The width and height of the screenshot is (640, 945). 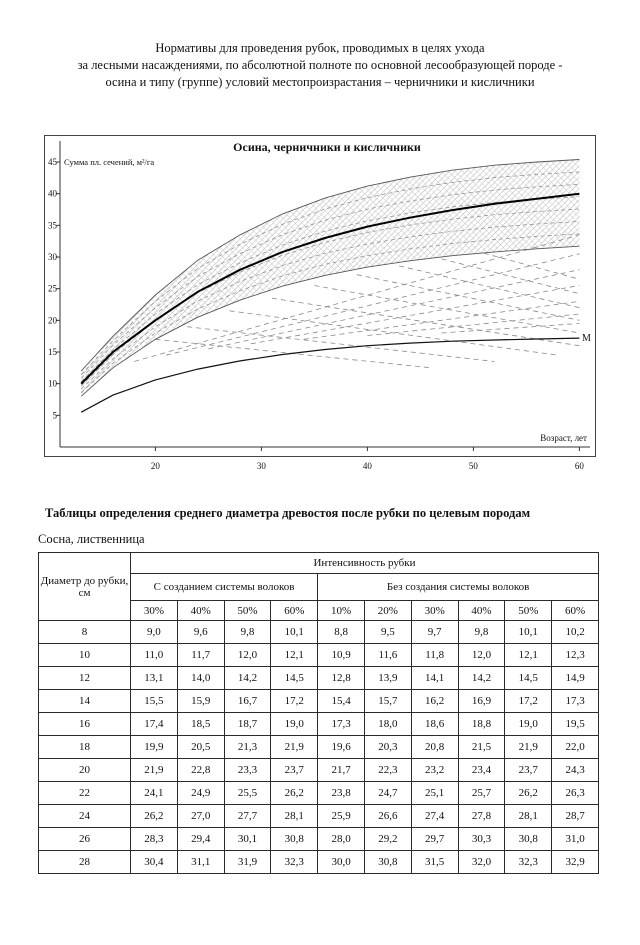 What do you see at coordinates (528, 655) in the screenshot?
I see `value-cell: 12,1` at bounding box center [528, 655].